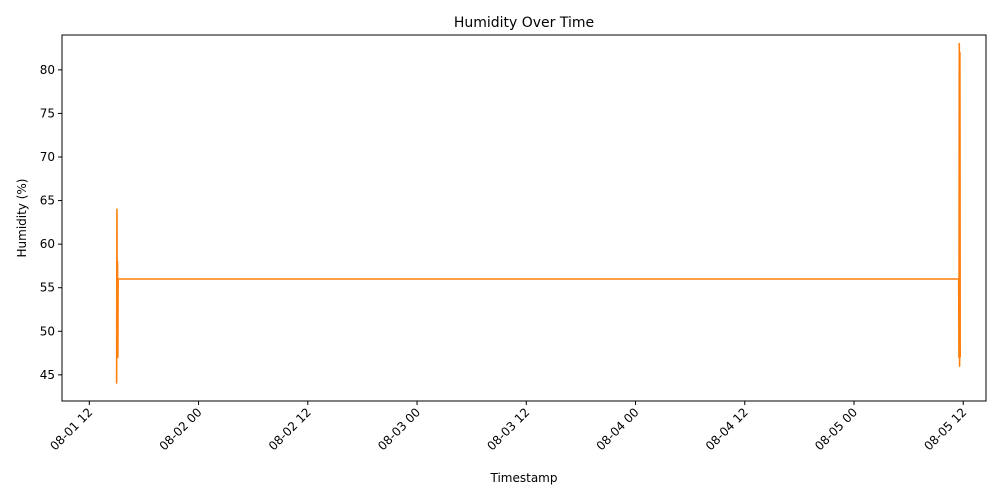 The height and width of the screenshot is (500, 1000). Describe the element at coordinates (47, 375) in the screenshot. I see `y-tick-label-0: 45` at that location.